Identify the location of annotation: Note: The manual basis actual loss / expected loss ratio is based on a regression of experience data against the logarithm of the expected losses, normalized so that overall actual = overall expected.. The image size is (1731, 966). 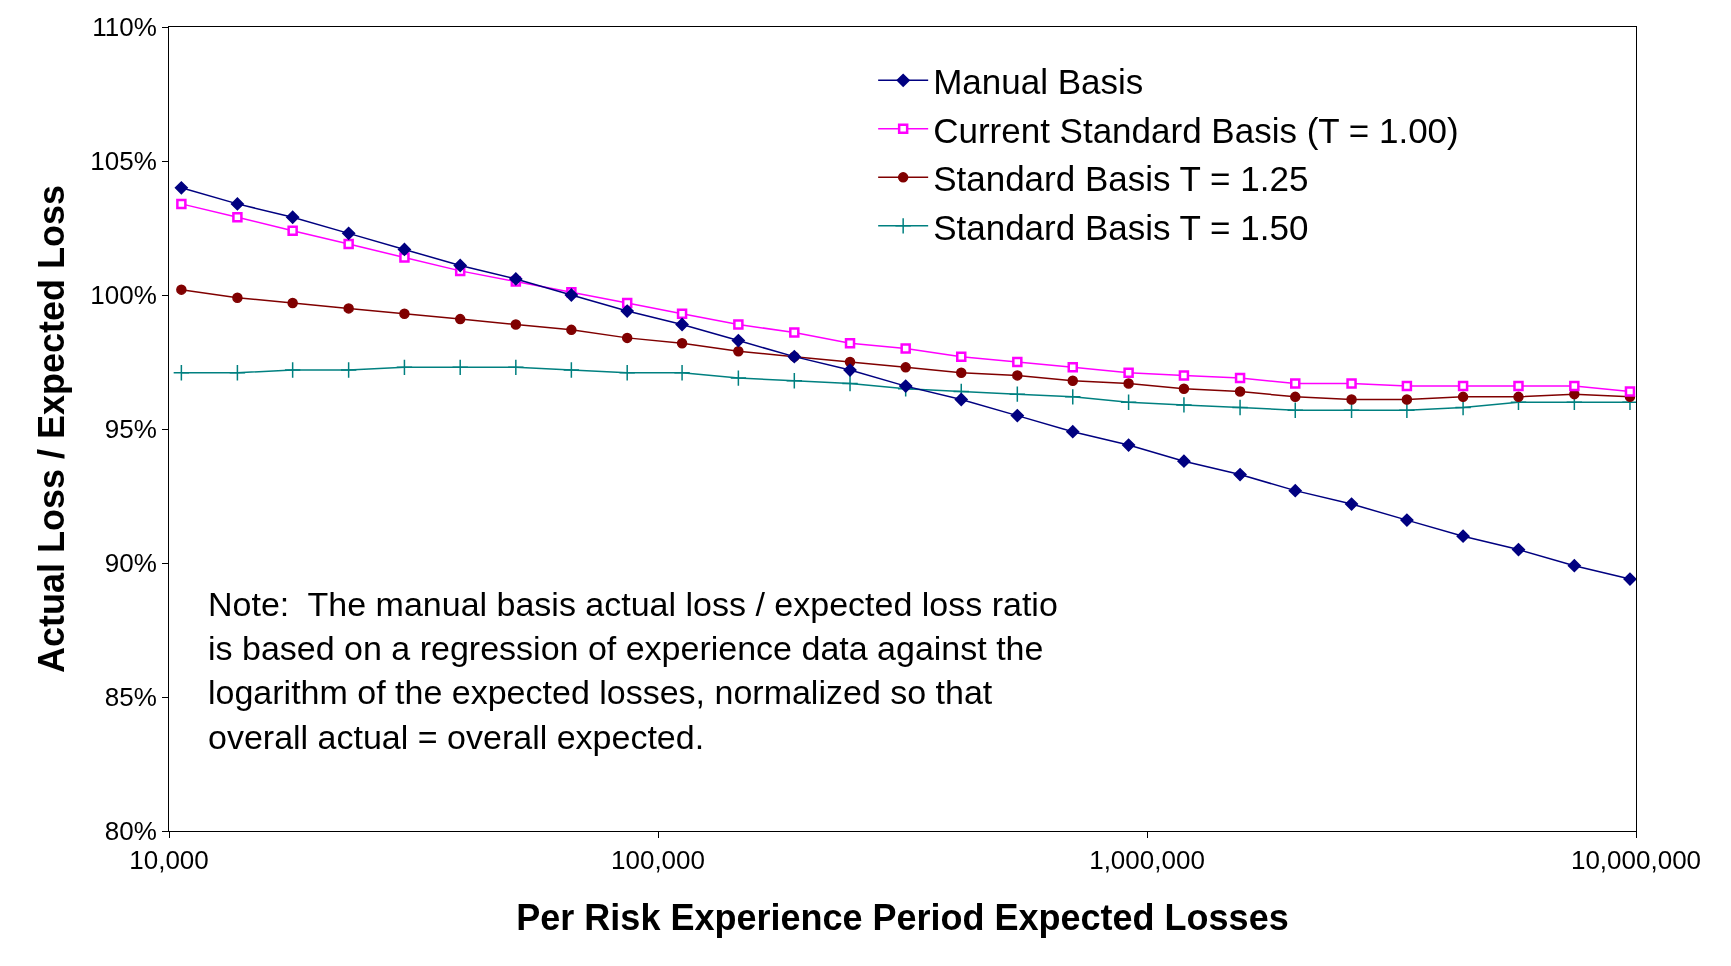
(633, 670).